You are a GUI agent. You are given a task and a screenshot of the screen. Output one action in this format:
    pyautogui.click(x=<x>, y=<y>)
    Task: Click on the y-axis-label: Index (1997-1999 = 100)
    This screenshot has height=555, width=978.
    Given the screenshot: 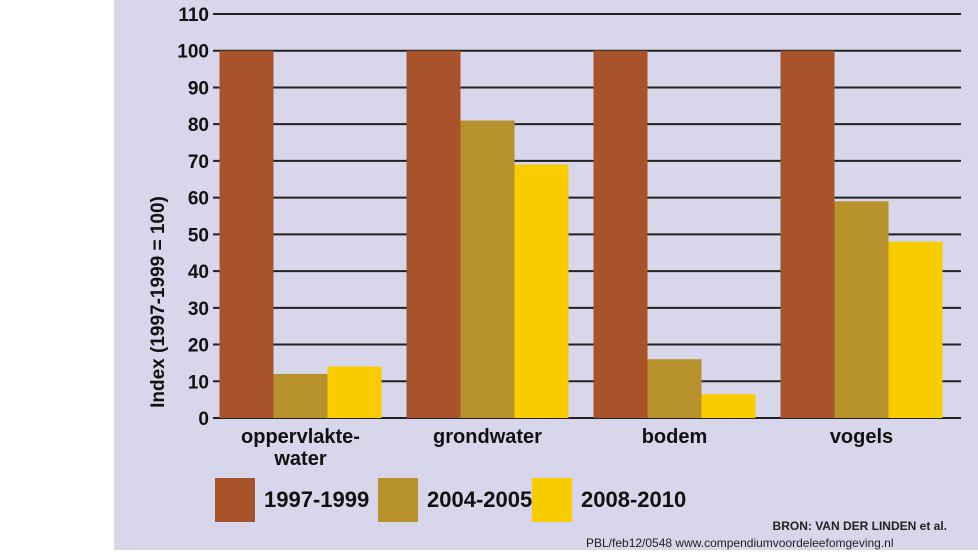 What is the action you would take?
    pyautogui.click(x=158, y=302)
    